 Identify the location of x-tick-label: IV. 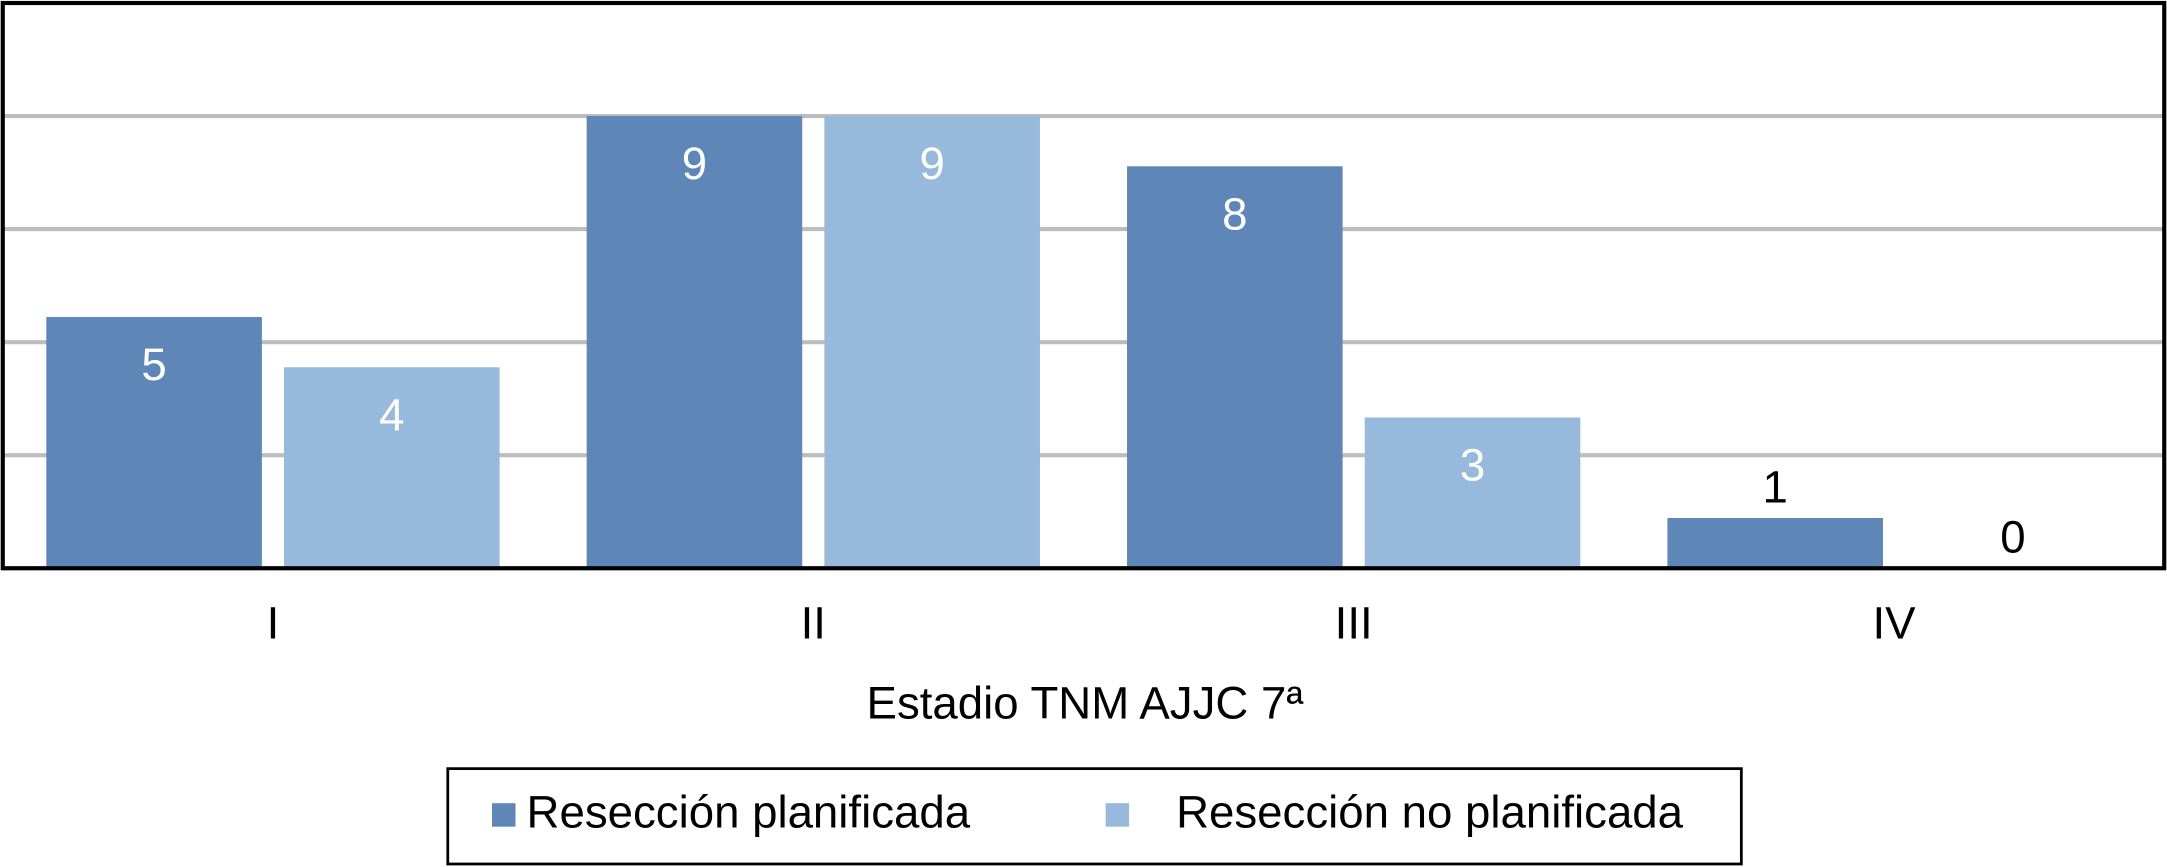
(1895, 622).